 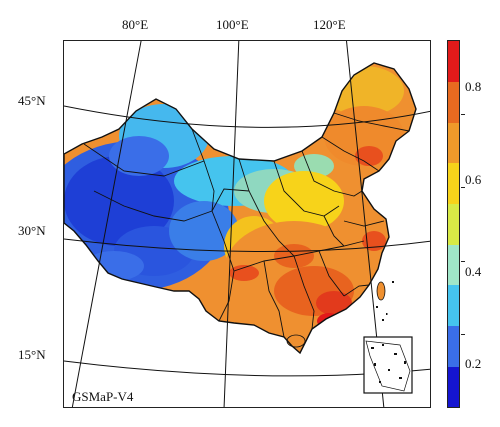 I want to click on lon-label-120: 120°E, so click(x=329, y=24).